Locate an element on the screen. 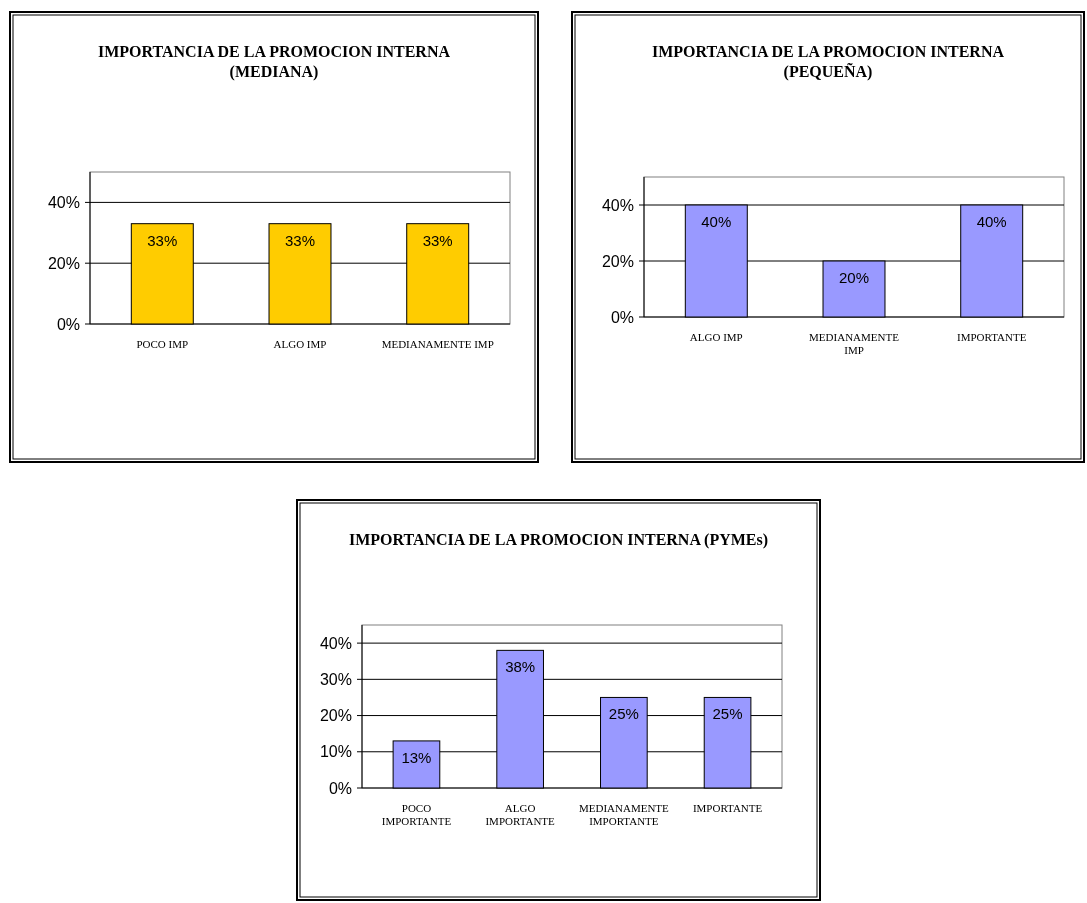 Image resolution: width=1087 pixels, height=903 pixels. y-tick-label: 30% is located at coordinates (335, 679).